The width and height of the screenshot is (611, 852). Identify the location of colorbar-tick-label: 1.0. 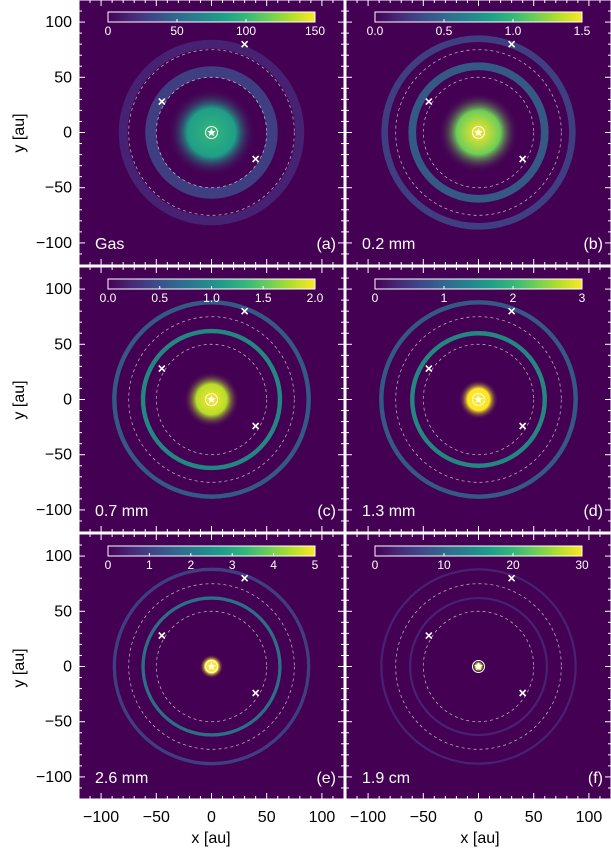
(513, 31).